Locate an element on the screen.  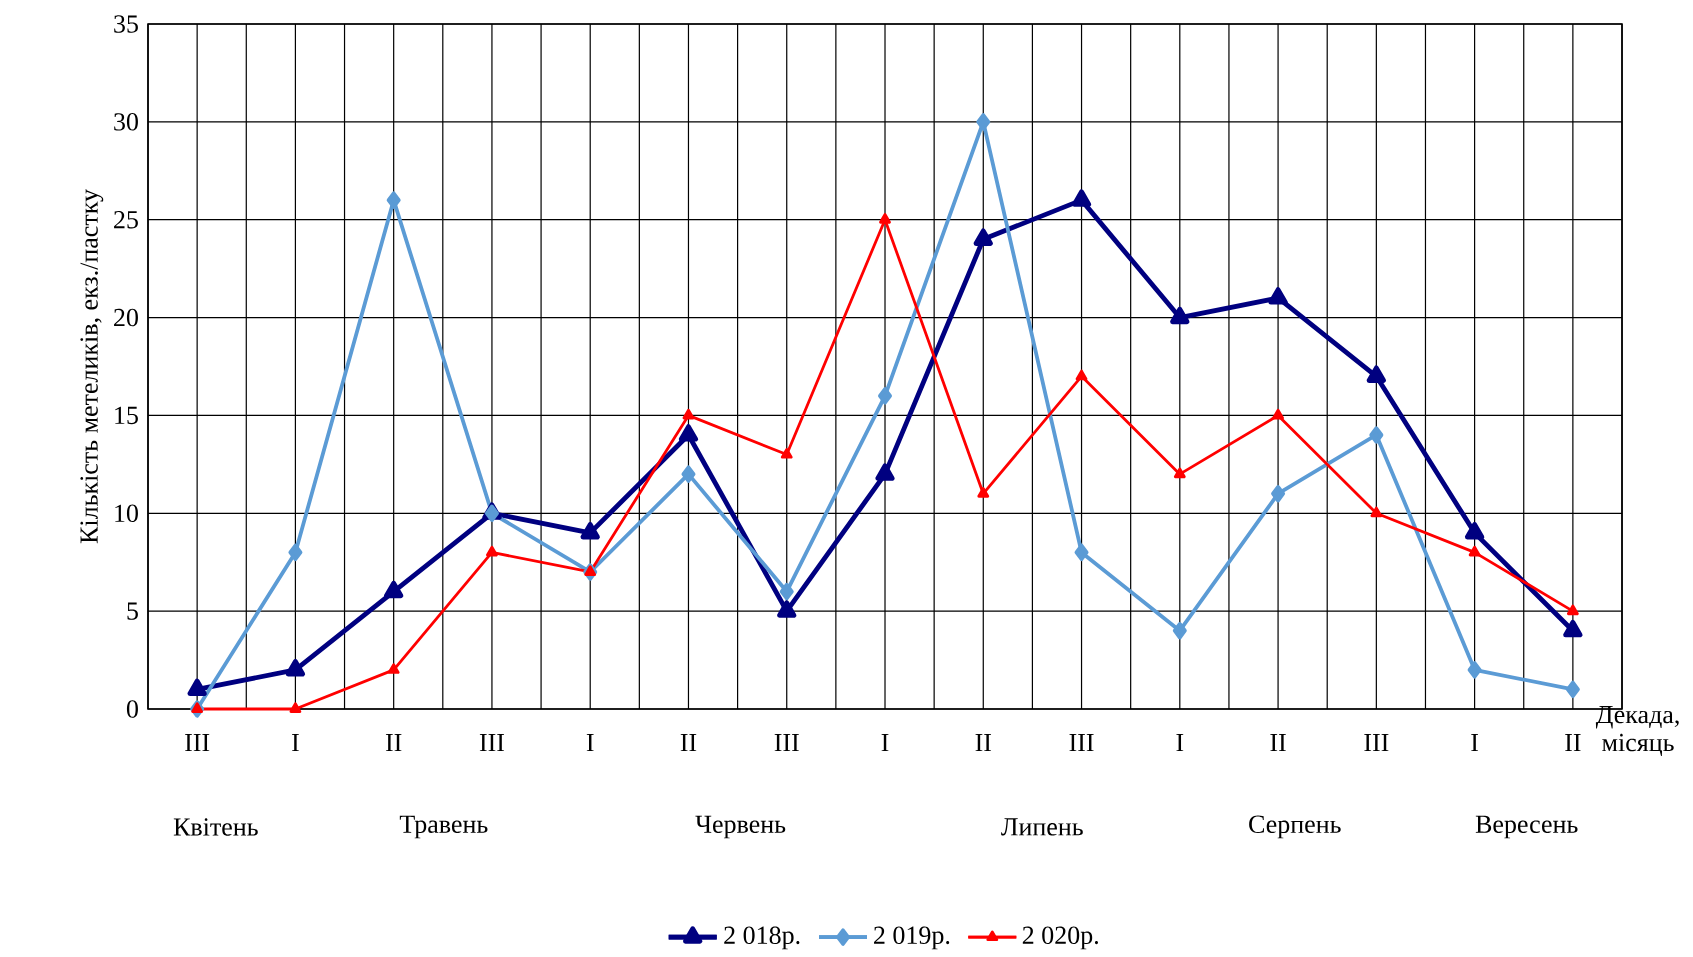
text: Серпень is located at coordinates (1295, 827).